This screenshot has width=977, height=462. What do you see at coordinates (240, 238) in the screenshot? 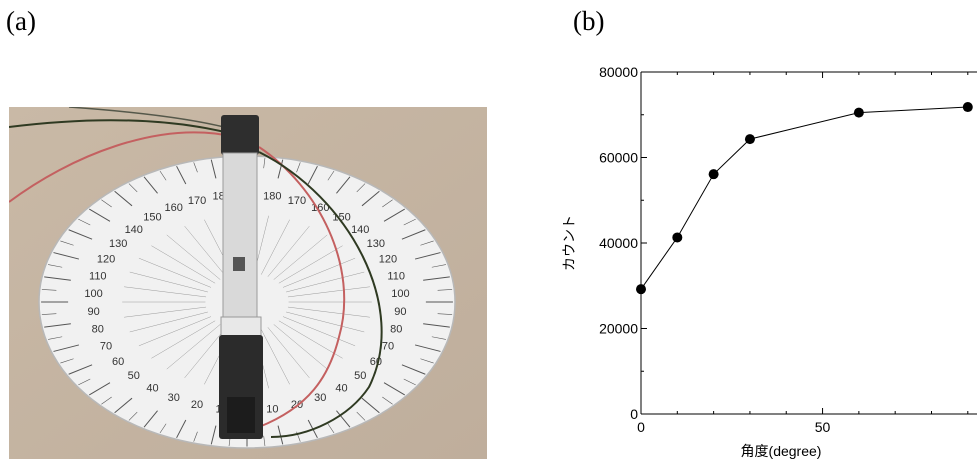
I see `detector-body` at bounding box center [240, 238].